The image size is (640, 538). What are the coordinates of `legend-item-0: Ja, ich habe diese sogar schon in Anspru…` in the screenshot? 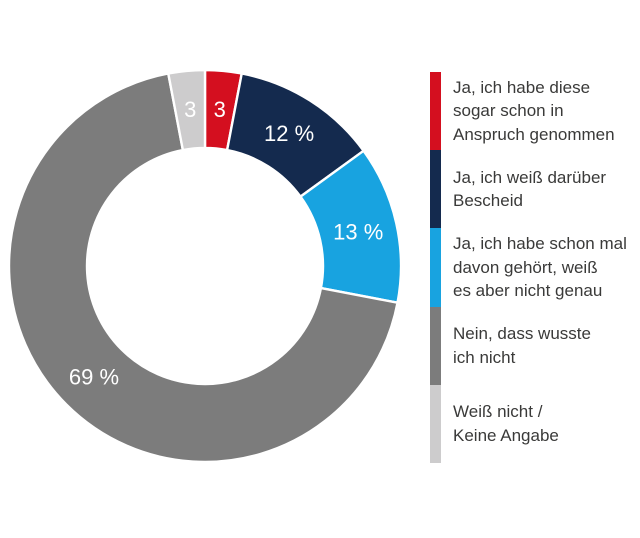 It's located at (532, 111).